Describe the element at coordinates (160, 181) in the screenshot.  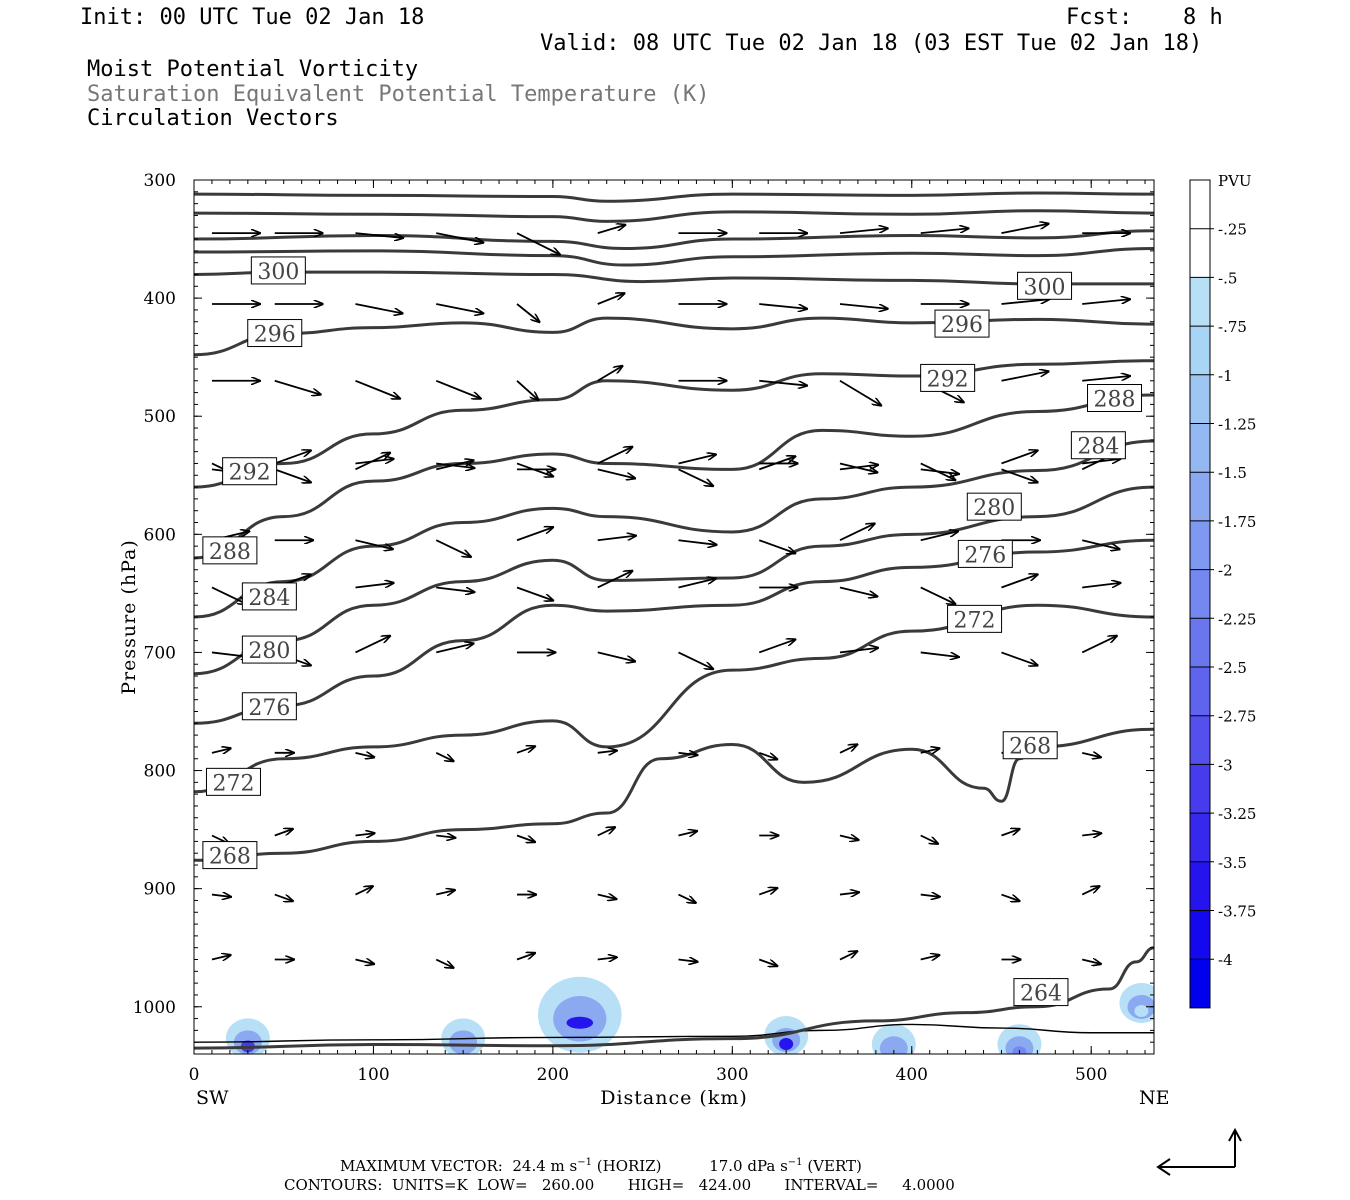
I see `y-tick-label: 300` at that location.